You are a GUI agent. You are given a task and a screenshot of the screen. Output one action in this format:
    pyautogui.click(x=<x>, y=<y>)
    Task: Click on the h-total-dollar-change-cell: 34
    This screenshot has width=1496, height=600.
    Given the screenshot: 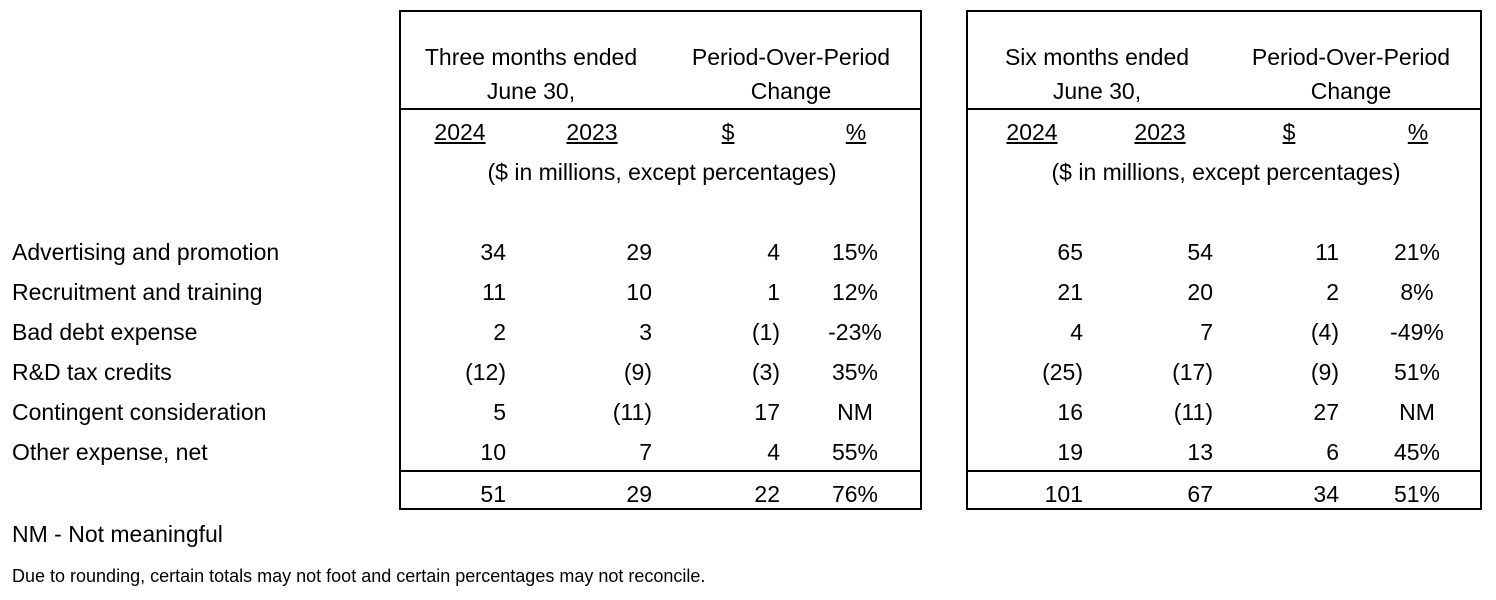 What is the action you would take?
    pyautogui.click(x=1326, y=494)
    